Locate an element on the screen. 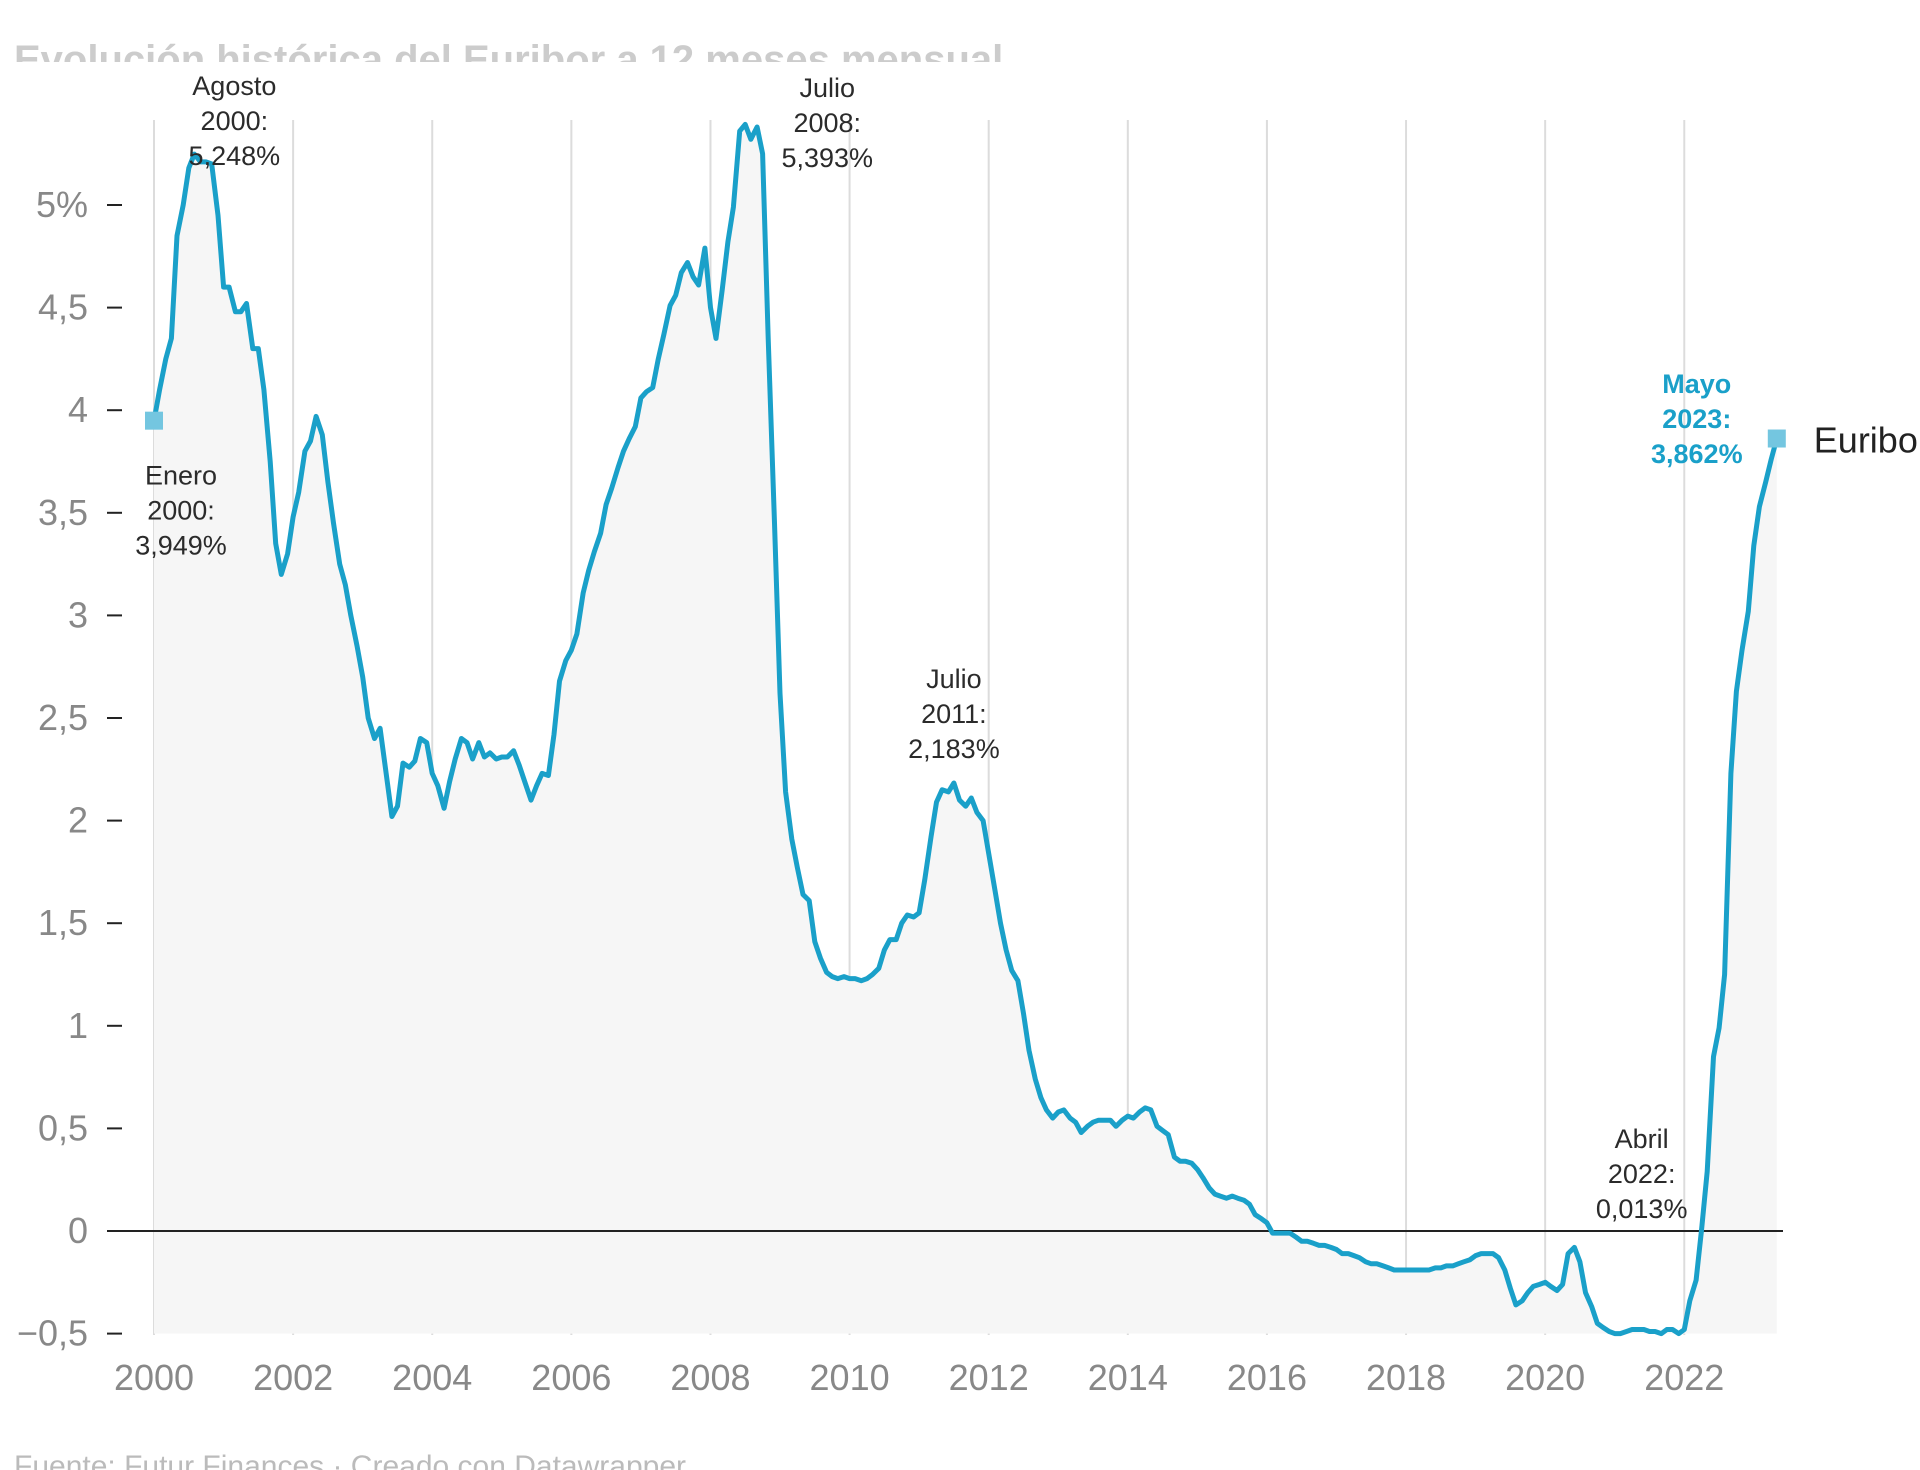 The height and width of the screenshot is (1470, 1920). x-tick-label-2016: 2016 is located at coordinates (1267, 1377).